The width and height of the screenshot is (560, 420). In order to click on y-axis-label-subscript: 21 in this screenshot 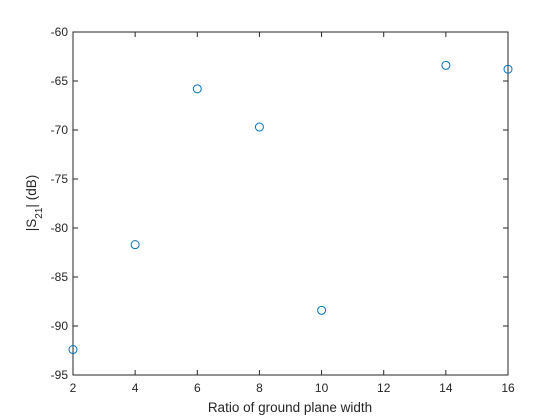, I will do `click(39, 213)`.